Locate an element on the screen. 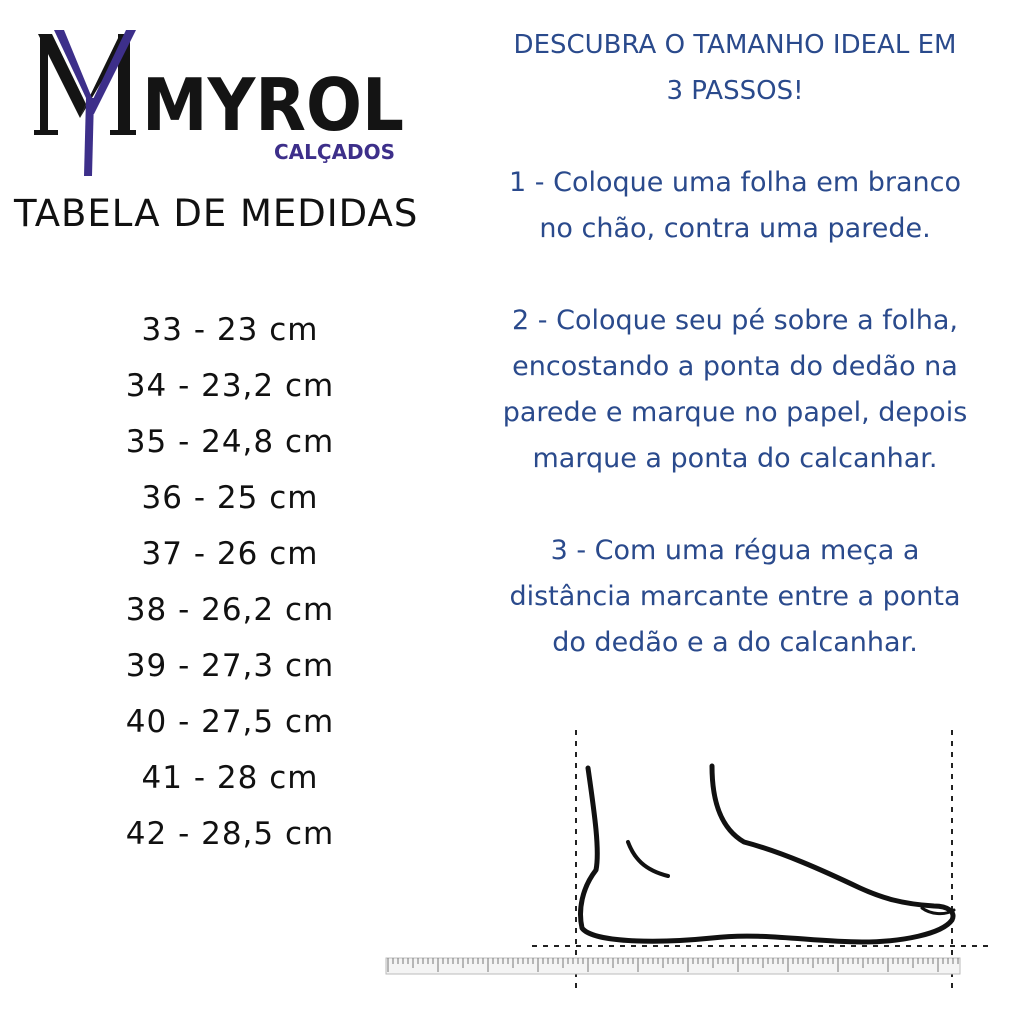 The image size is (1024, 1024). step-2-line-3: parede e marque no papel, depois is located at coordinates (735, 412).